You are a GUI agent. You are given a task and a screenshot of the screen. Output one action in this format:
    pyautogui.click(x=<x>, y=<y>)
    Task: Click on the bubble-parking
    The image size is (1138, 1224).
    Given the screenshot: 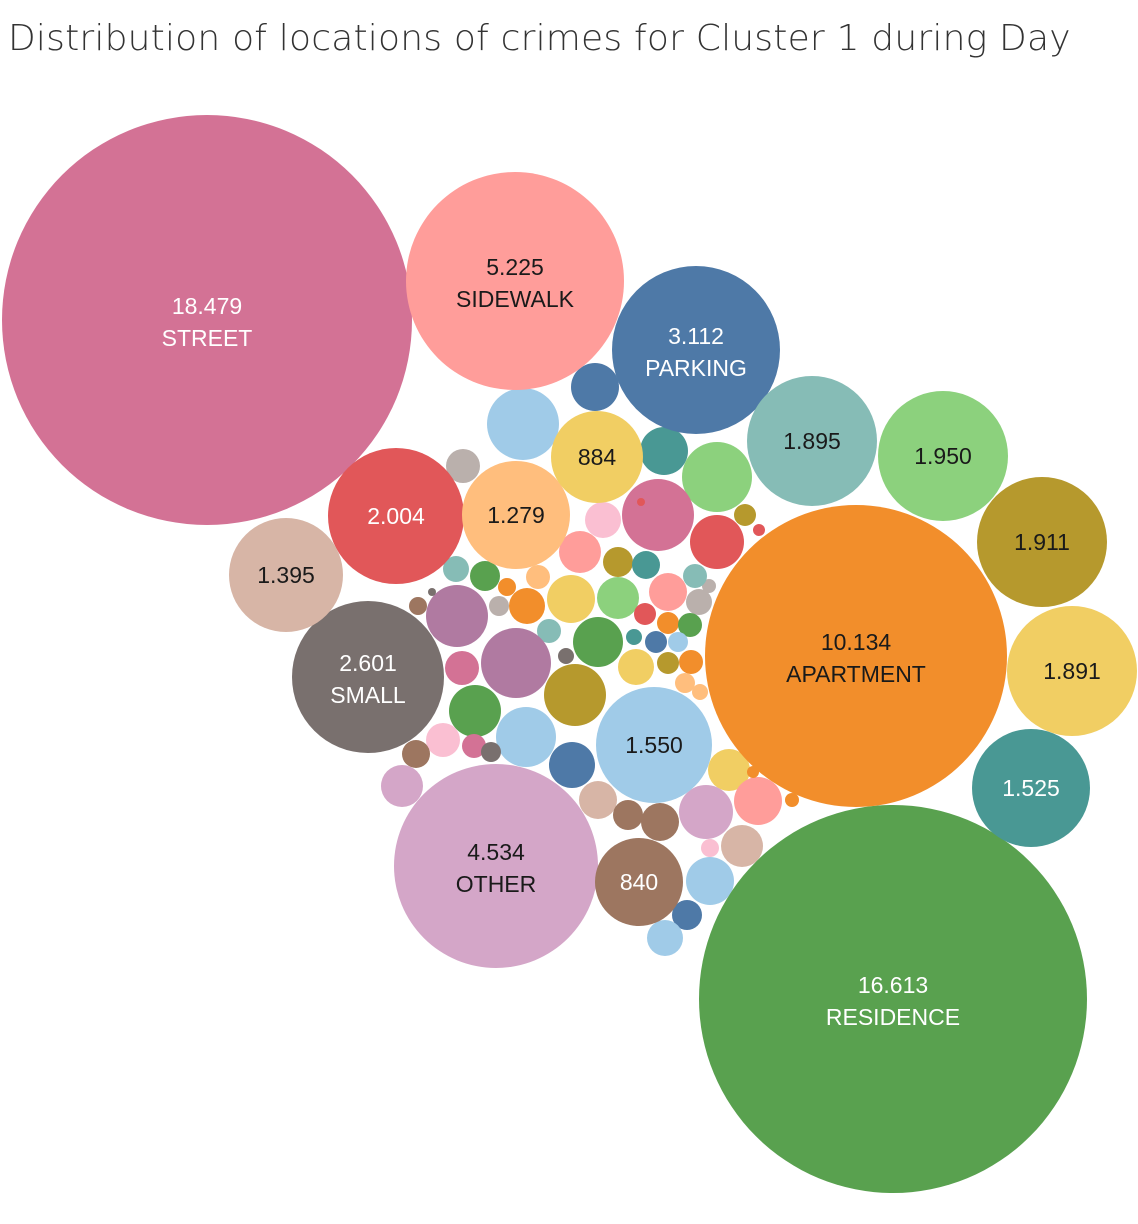 What is the action you would take?
    pyautogui.click(x=696, y=350)
    